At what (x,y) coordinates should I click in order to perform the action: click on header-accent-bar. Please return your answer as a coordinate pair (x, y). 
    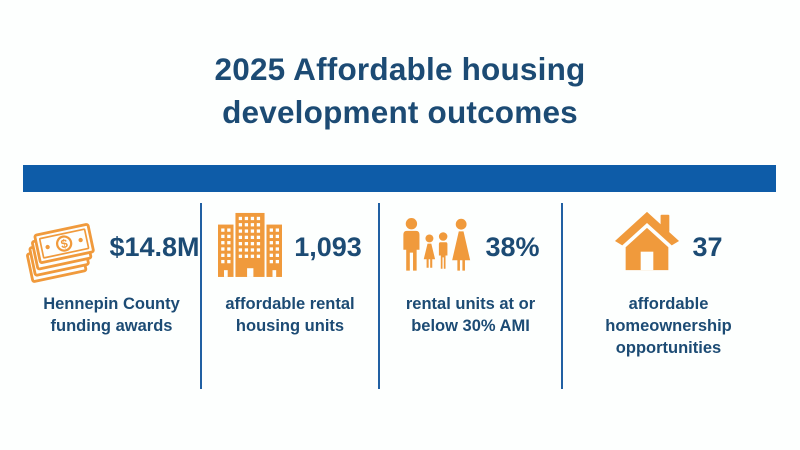
    Looking at the image, I should click on (399, 178).